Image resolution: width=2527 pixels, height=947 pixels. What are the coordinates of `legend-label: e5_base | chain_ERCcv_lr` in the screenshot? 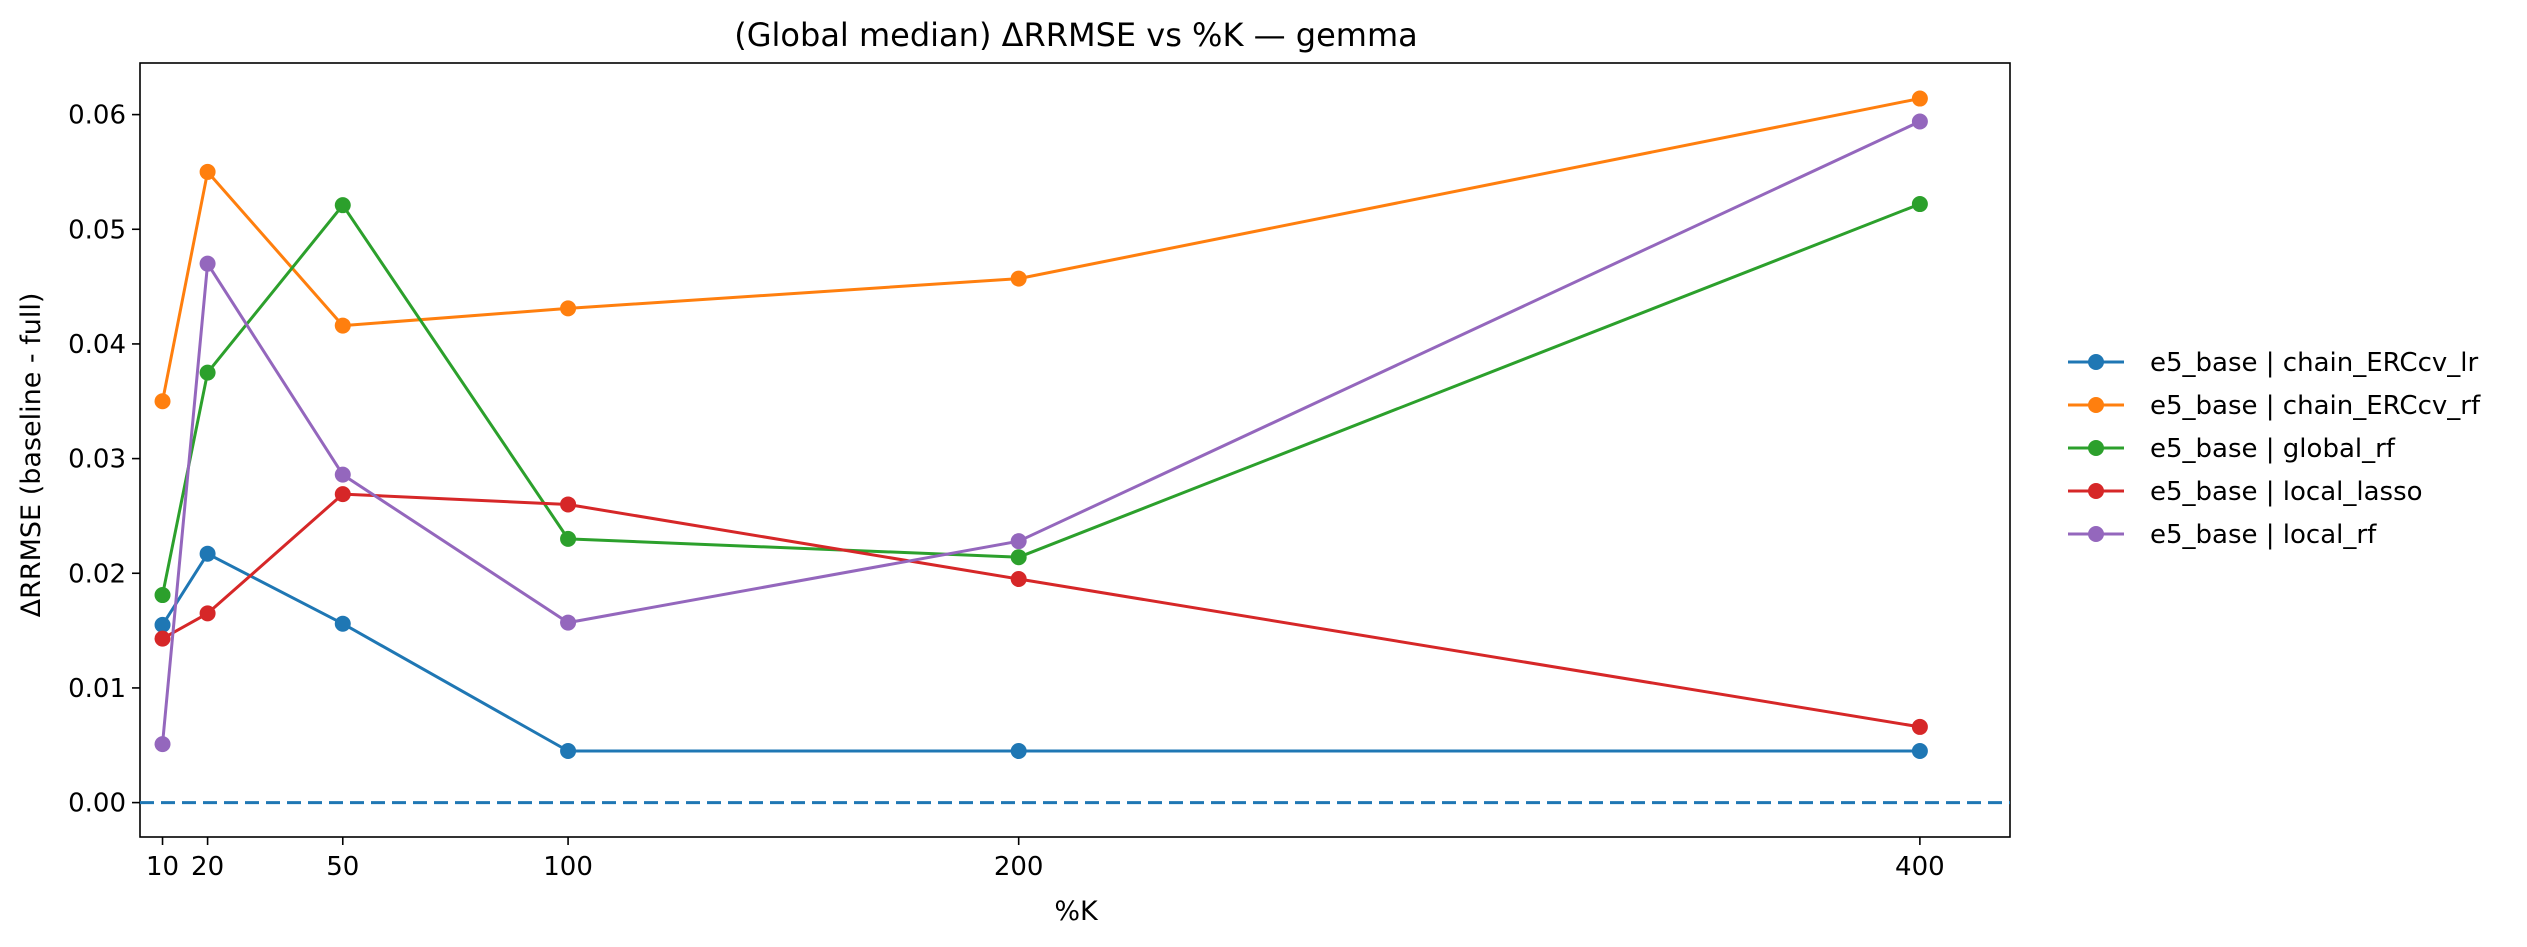 It's located at (2314, 363).